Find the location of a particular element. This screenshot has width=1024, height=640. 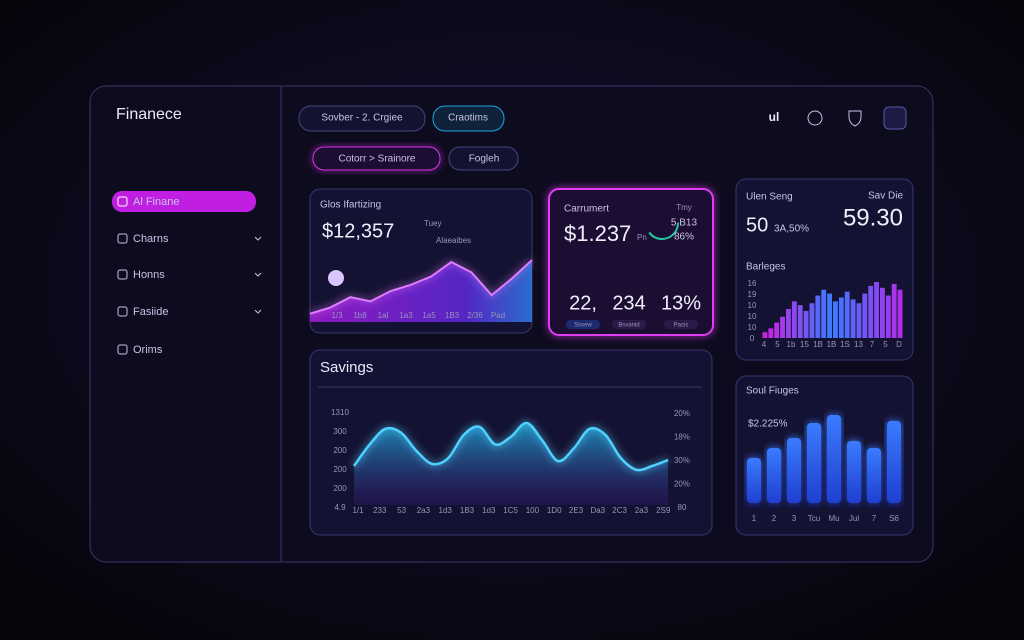

icon-label: ul is located at coordinates (774, 117).